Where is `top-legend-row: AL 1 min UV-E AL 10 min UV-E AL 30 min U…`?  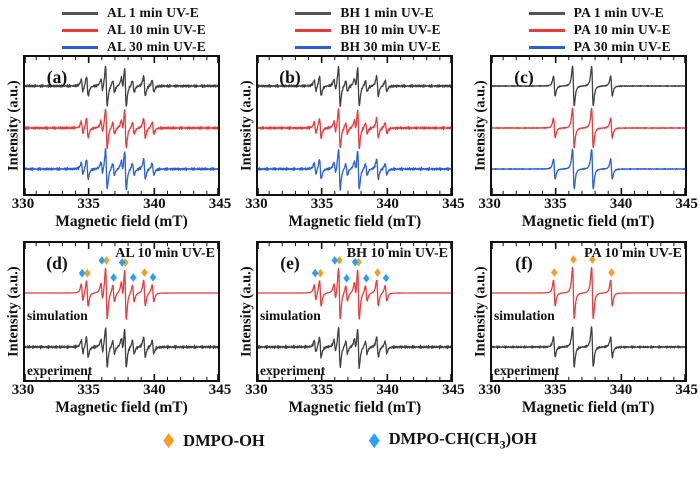 top-legend-row: AL 1 min UV-E AL 10 min UV-E AL 30 min U… is located at coordinates (350, 27).